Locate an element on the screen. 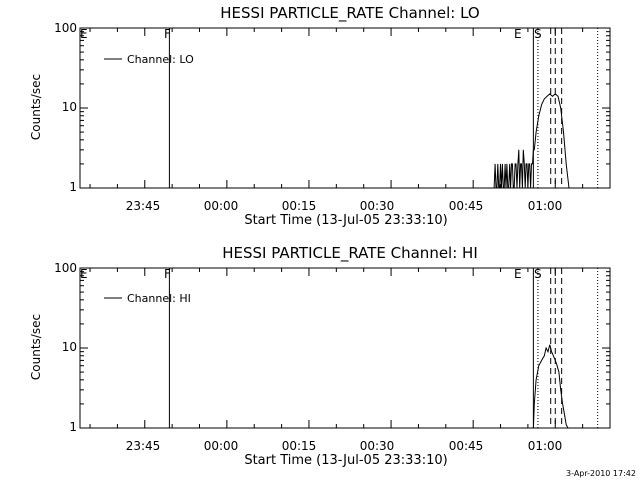 This screenshot has height=480, width=640. chart-title: HESSI PARTICLE_RATE Channel: LO is located at coordinates (349, 13).